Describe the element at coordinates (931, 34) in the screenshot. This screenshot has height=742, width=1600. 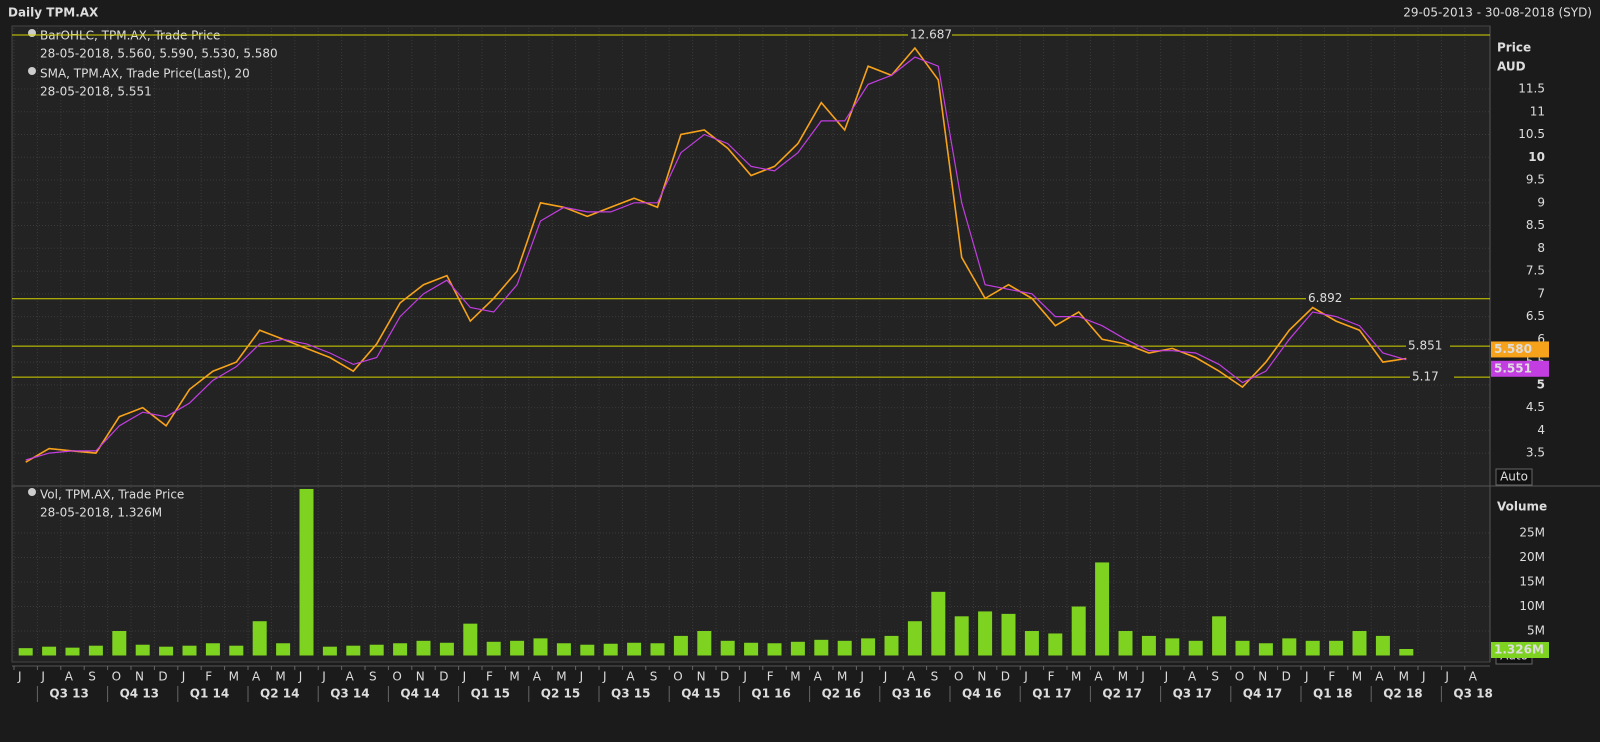
I see `level-label: 12.687` at that location.